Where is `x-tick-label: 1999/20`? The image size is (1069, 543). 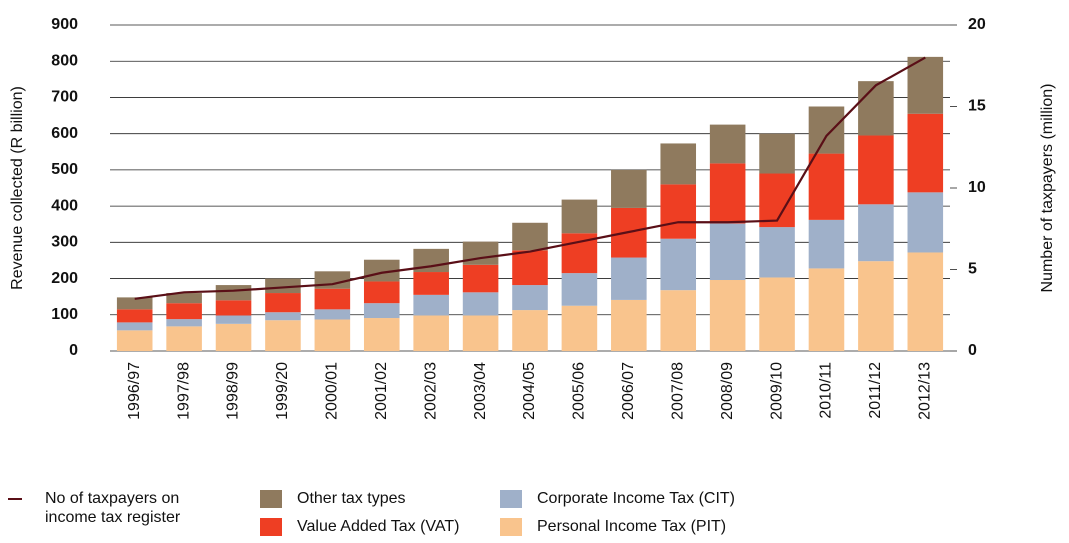 x-tick-label: 1999/20 is located at coordinates (282, 391).